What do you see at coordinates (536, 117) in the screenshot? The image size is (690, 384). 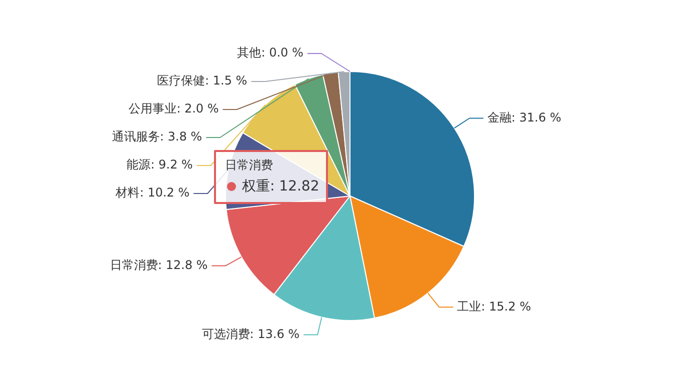 I see `data-label: : 31.6 %` at bounding box center [536, 117].